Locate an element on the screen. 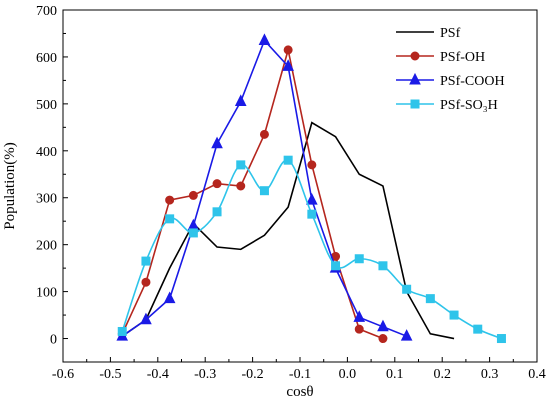 Image resolution: width=550 pixels, height=402 pixels. legend: PSf PSf-OH PSf-COOH PSf-SO₃H is located at coordinates (450, 69).